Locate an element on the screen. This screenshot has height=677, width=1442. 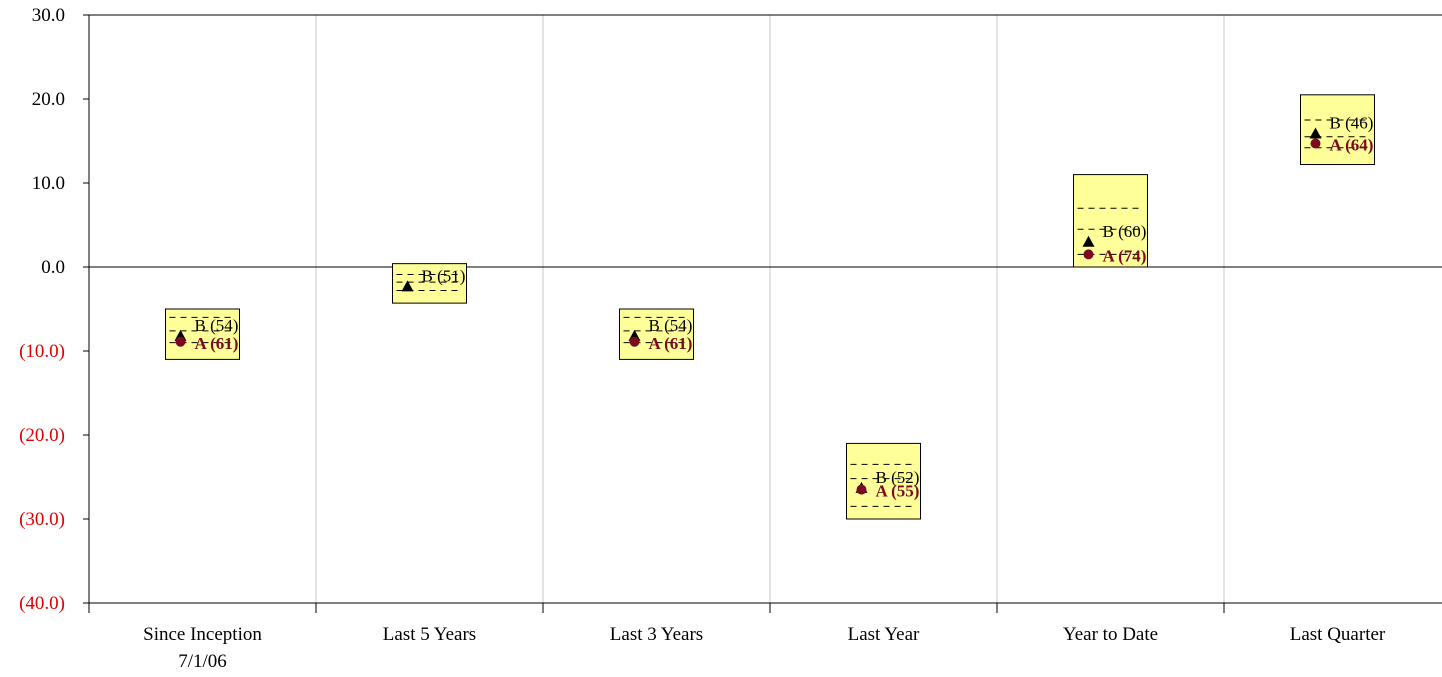
y-tick-label: 30.0 is located at coordinates (48, 15).